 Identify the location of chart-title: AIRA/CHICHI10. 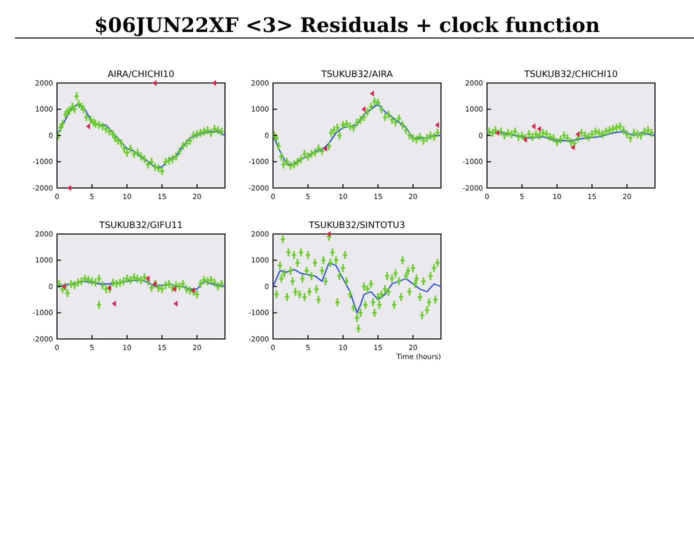
(141, 75).